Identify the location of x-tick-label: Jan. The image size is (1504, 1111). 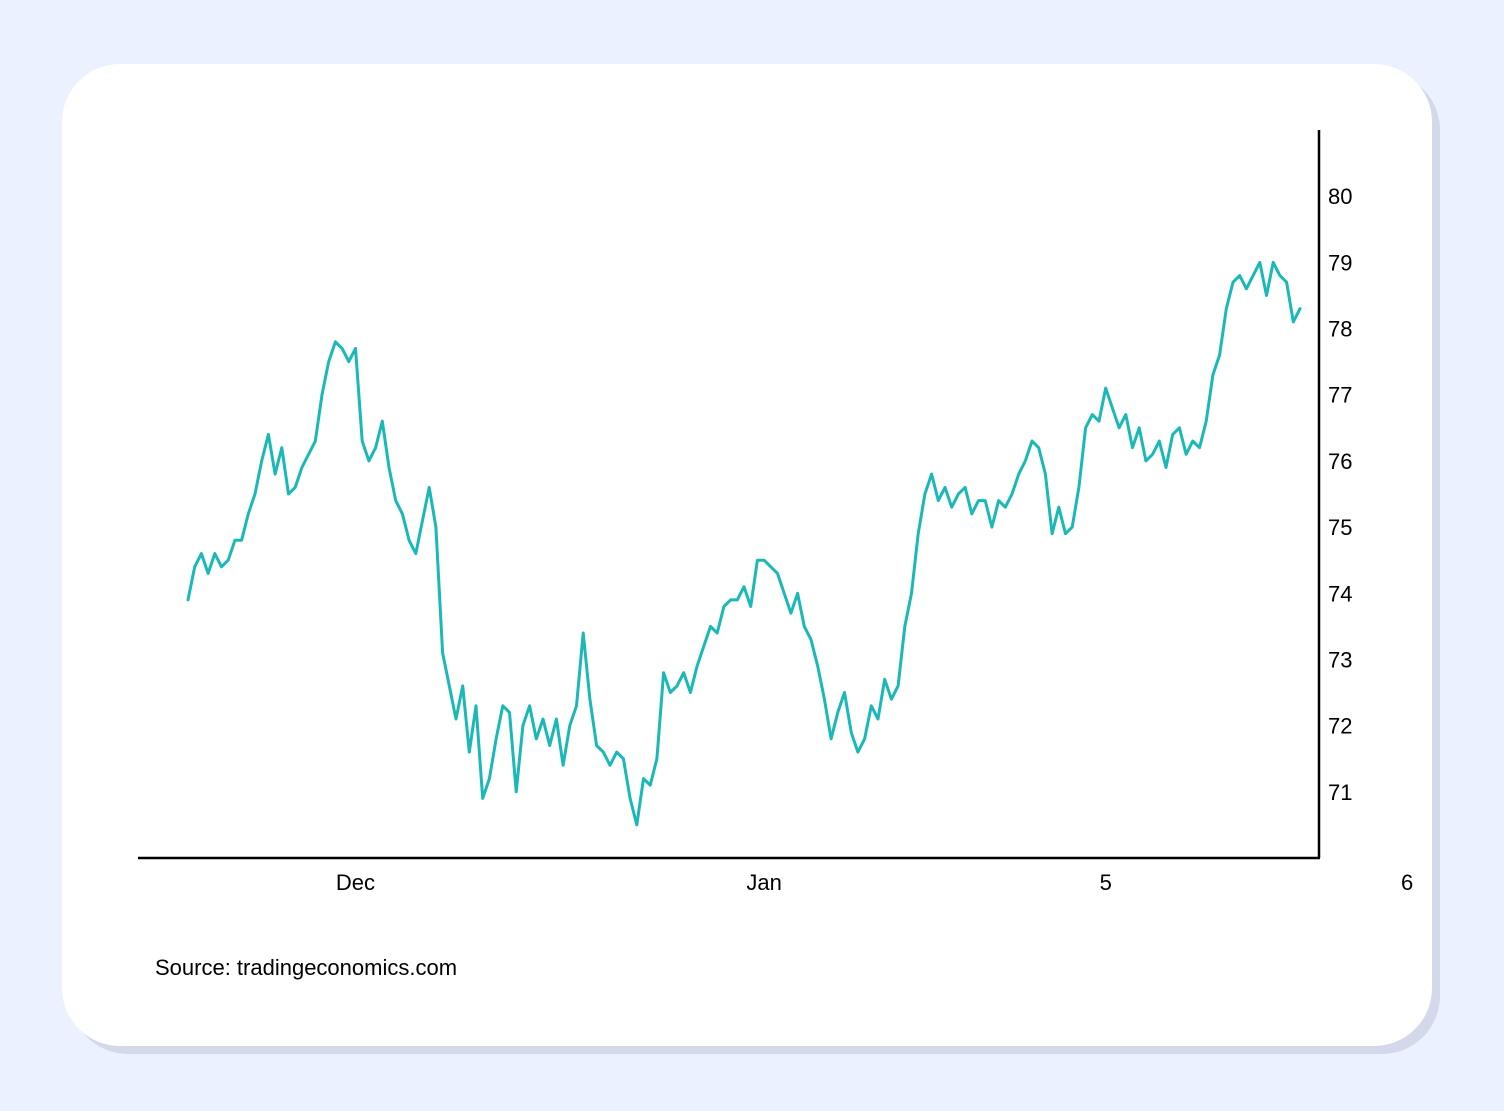
(763, 882).